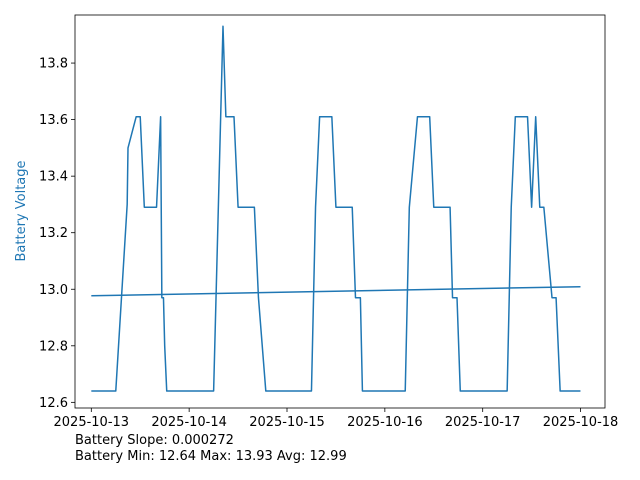  I want to click on x-tick-label: 2025-10-17, so click(483, 422).